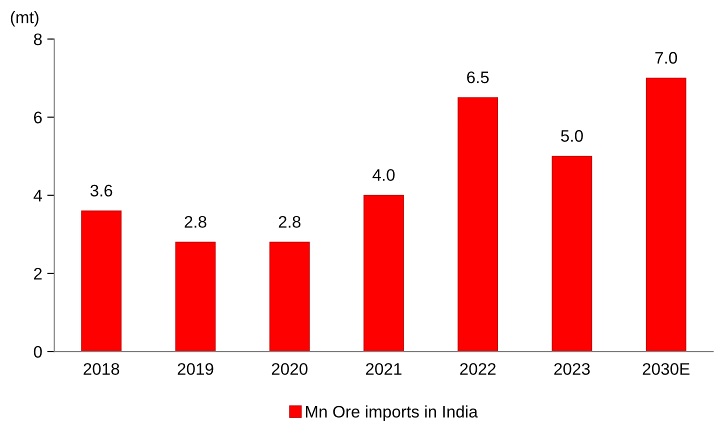 This screenshot has height=434, width=724. What do you see at coordinates (383, 175) in the screenshot?
I see `data-label: 4.0` at bounding box center [383, 175].